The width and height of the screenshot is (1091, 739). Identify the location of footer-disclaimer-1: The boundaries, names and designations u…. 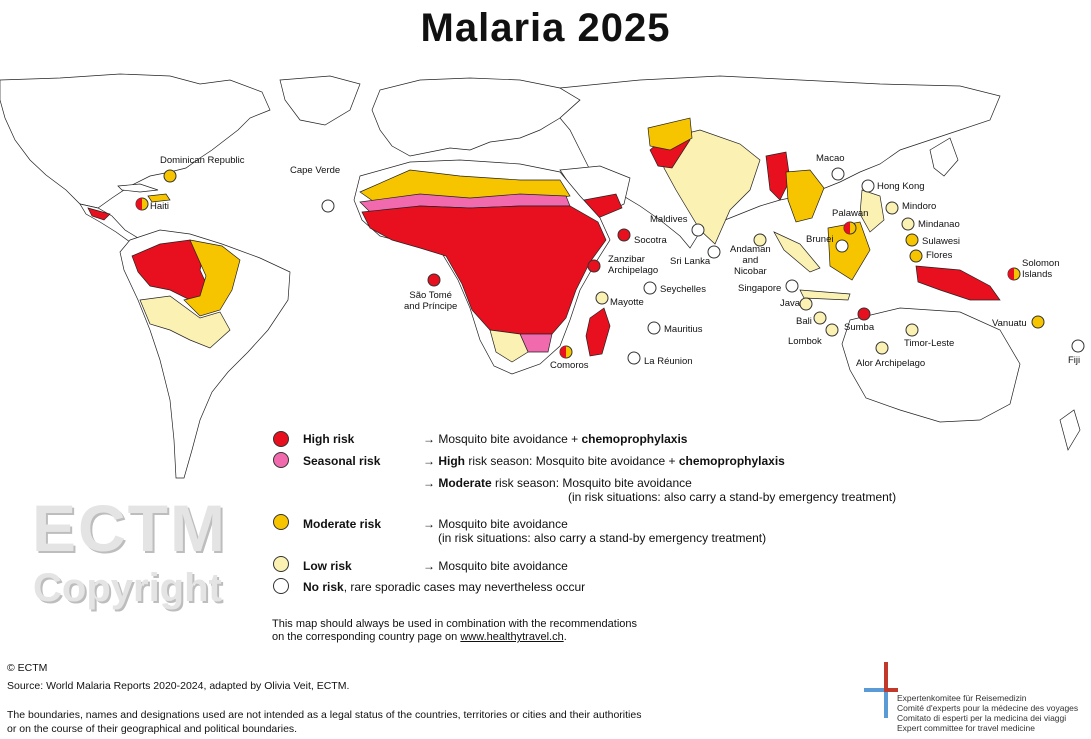
(324, 715).